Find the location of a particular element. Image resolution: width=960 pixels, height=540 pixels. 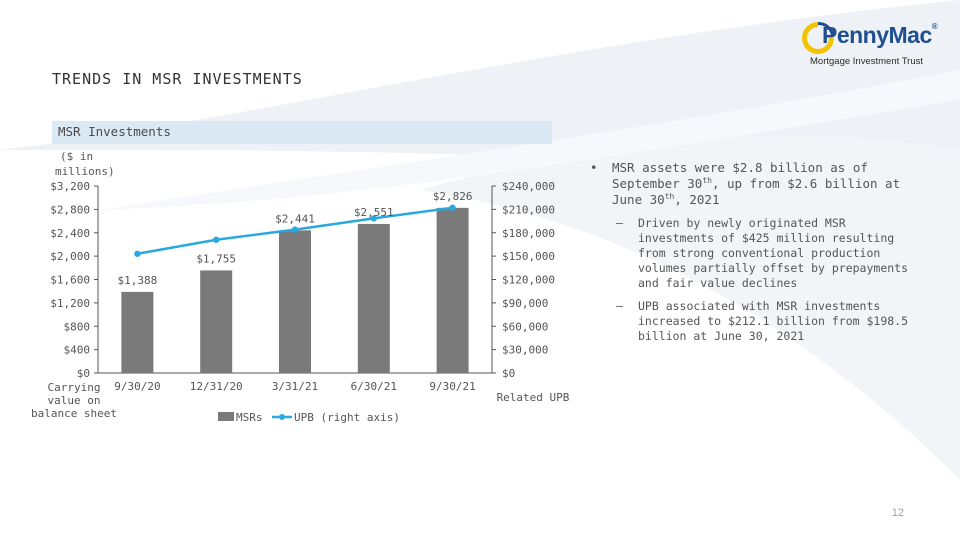

left-axis-tick-label: $0 is located at coordinates (83, 373).